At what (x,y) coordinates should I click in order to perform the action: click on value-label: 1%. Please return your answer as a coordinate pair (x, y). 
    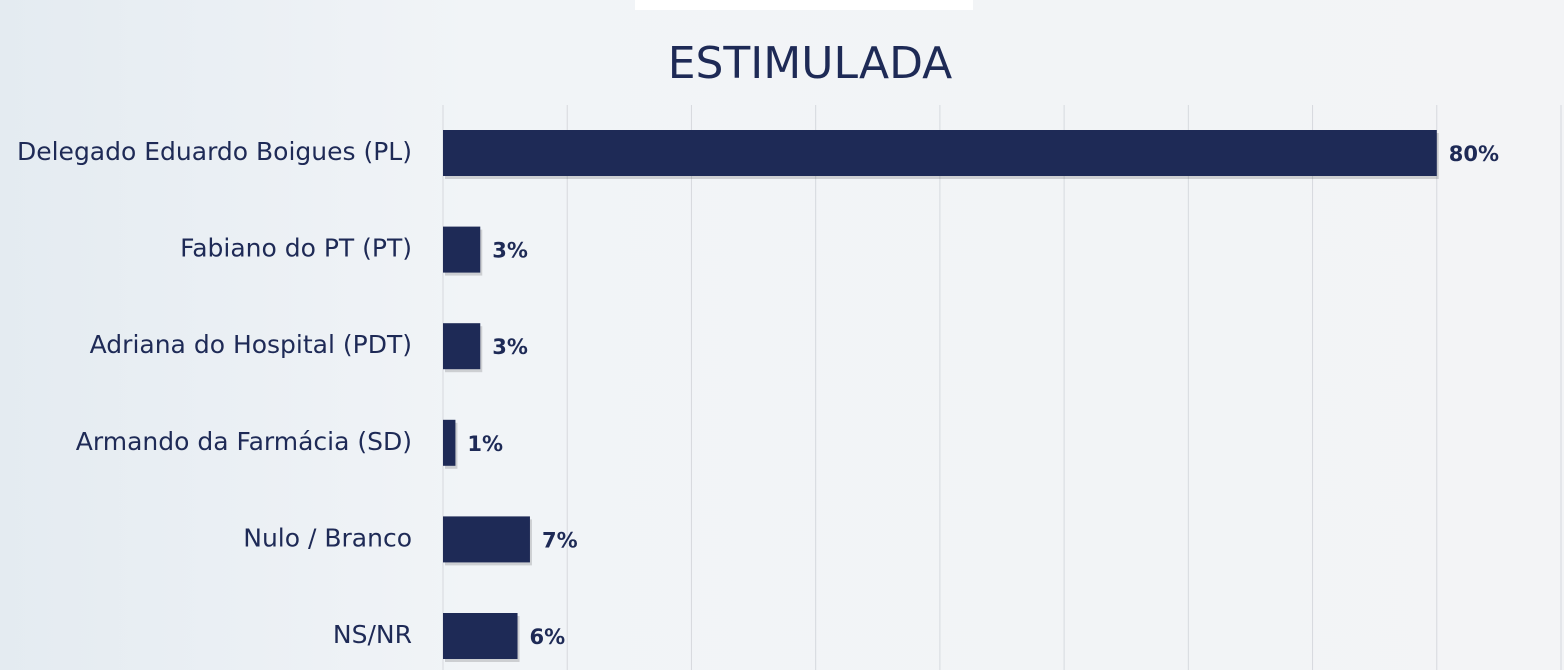
    Looking at the image, I should click on (485, 444).